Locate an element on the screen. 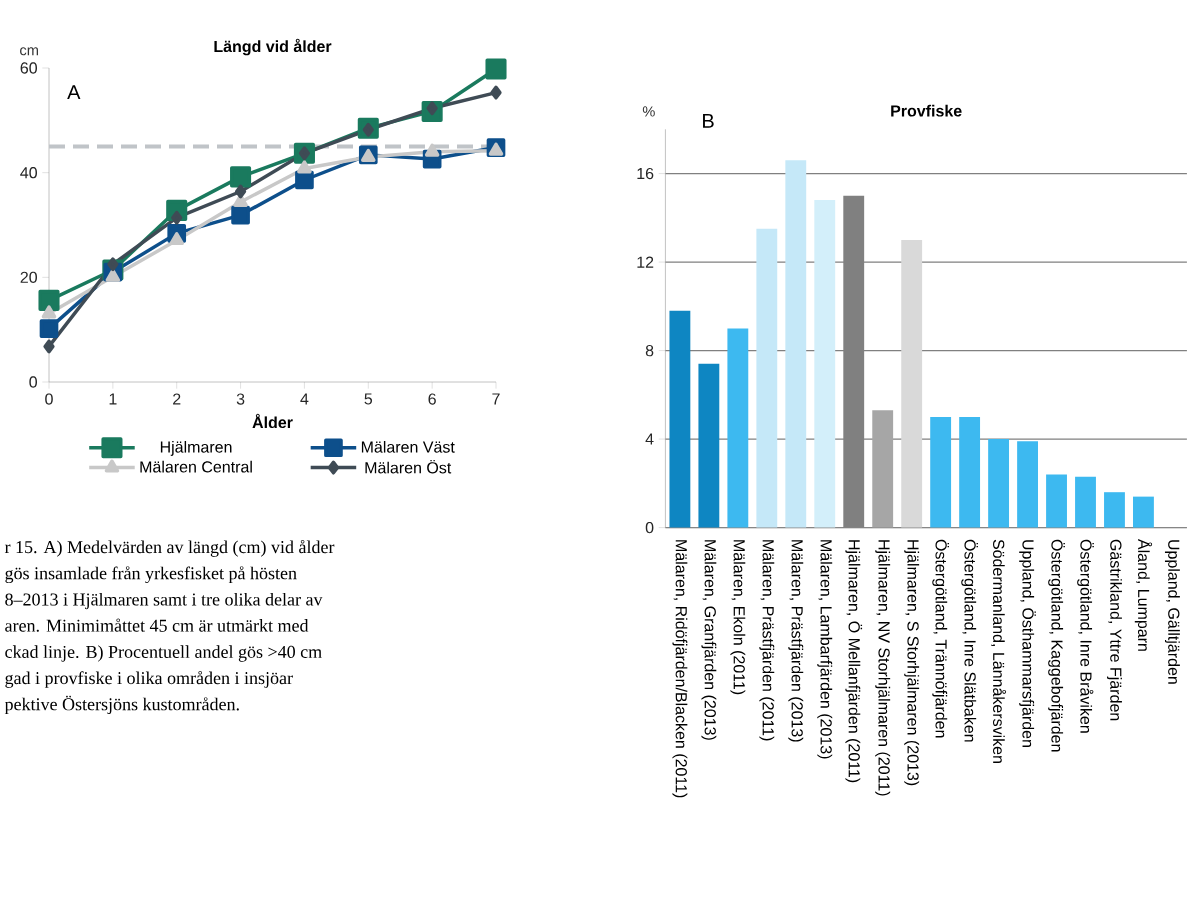 Image resolution: width=1196 pixels, height=915 pixels. x-tick-label: Mälaren, Ekoln (2011) is located at coordinates (738, 617).